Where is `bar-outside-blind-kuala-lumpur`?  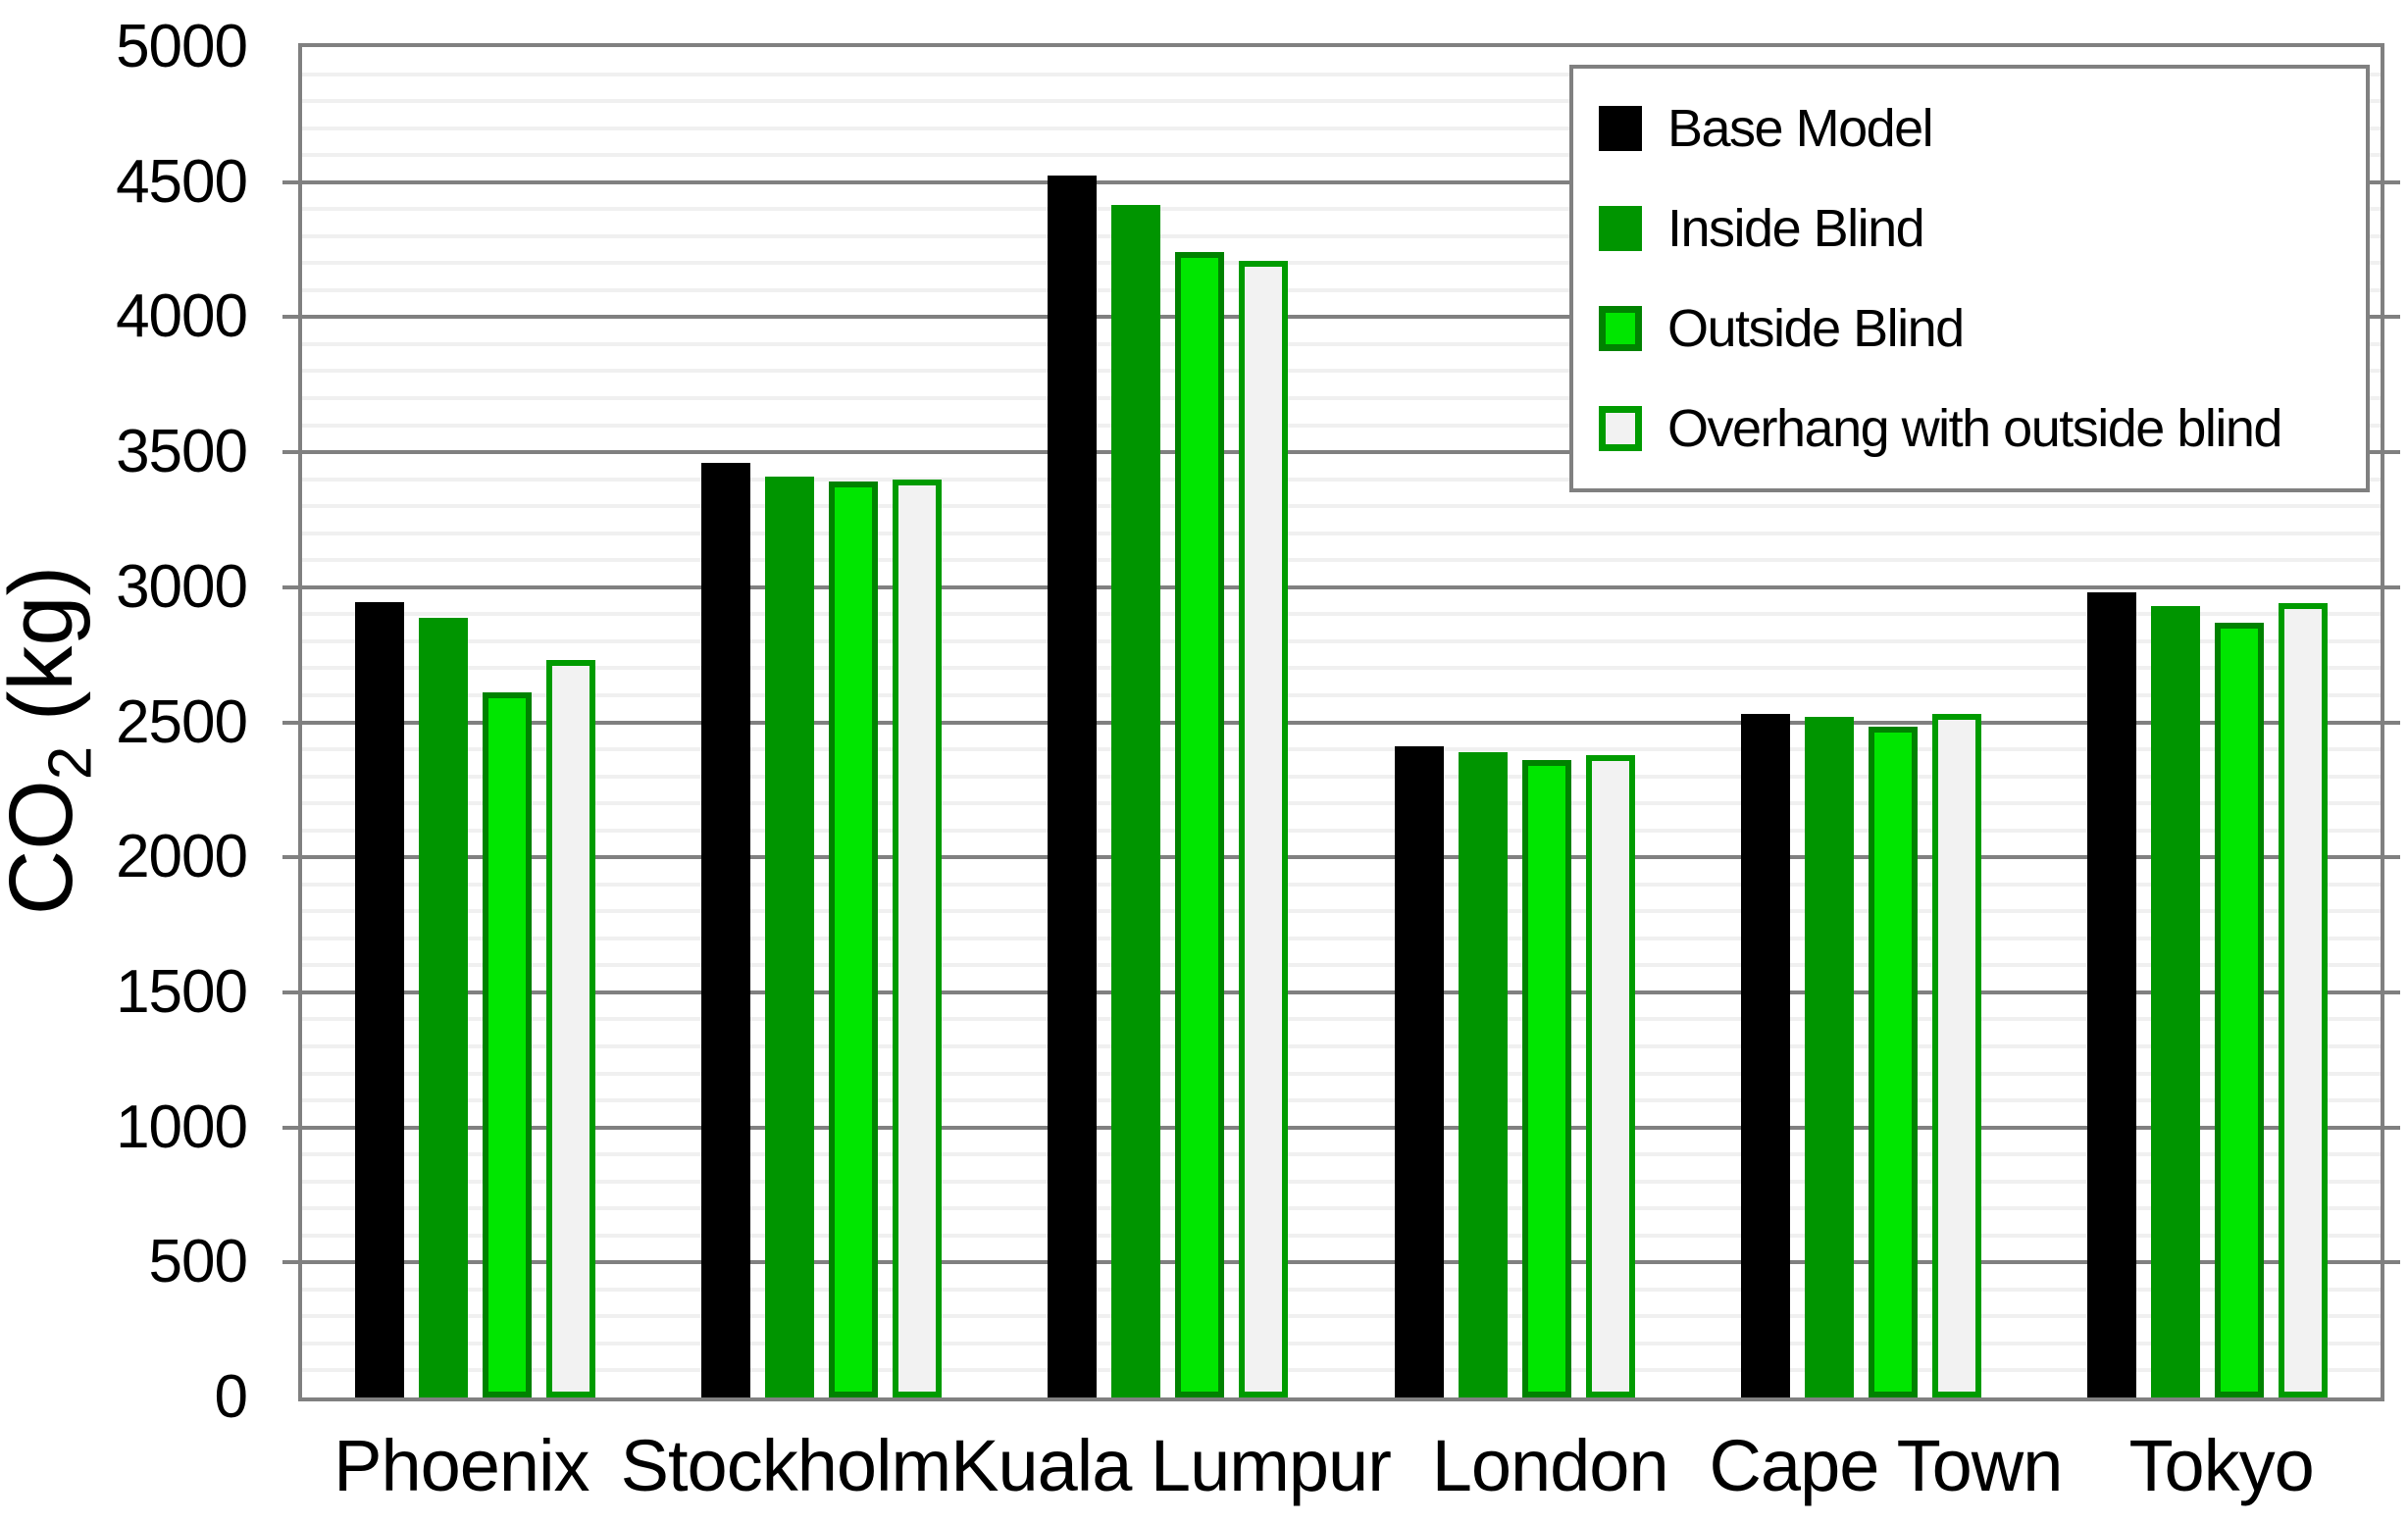
bar-outside-blind-kuala-lumpur is located at coordinates (1200, 825).